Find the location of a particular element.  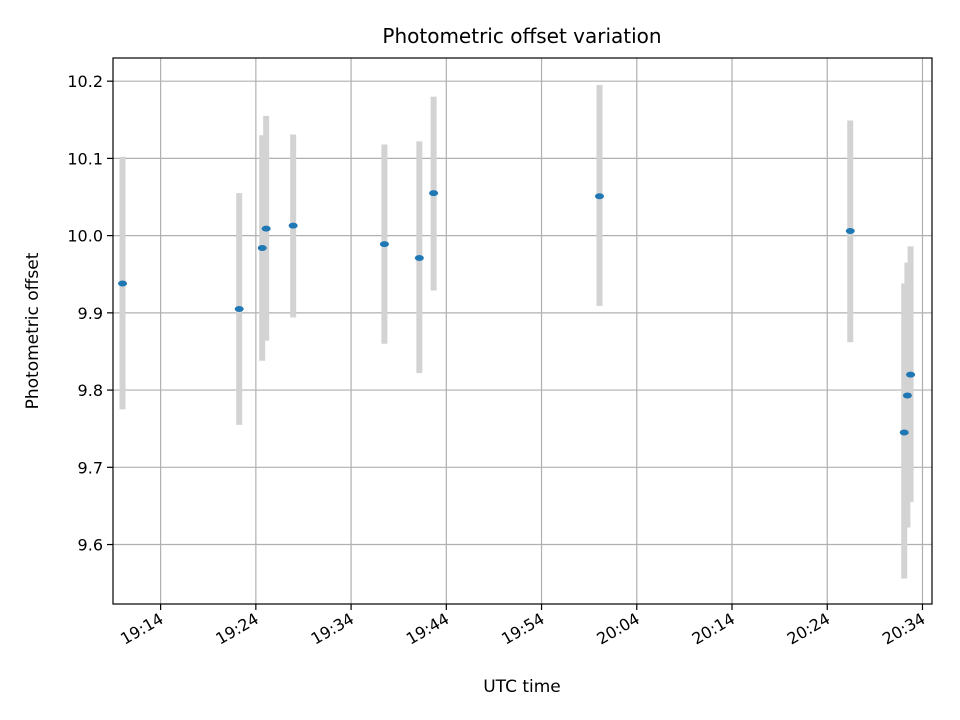

y-tick-label: 9.7 is located at coordinates (90, 467).